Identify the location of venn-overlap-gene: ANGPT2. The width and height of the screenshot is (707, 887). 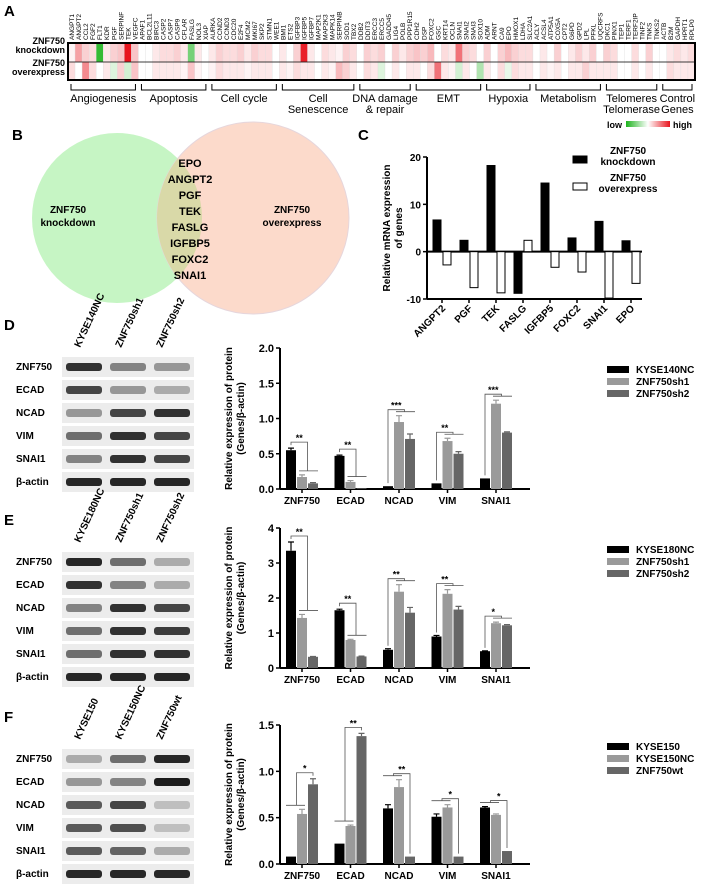
(190, 180).